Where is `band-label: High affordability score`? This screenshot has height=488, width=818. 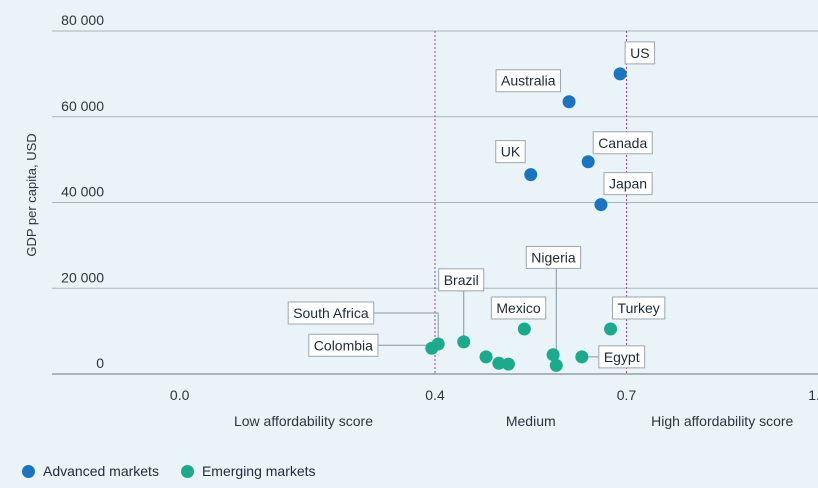 band-label: High affordability score is located at coordinates (722, 421).